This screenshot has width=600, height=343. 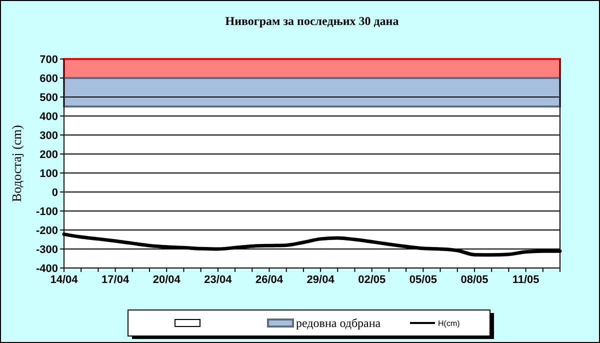 I want to click on y-tick-label: 600, so click(x=49, y=78).